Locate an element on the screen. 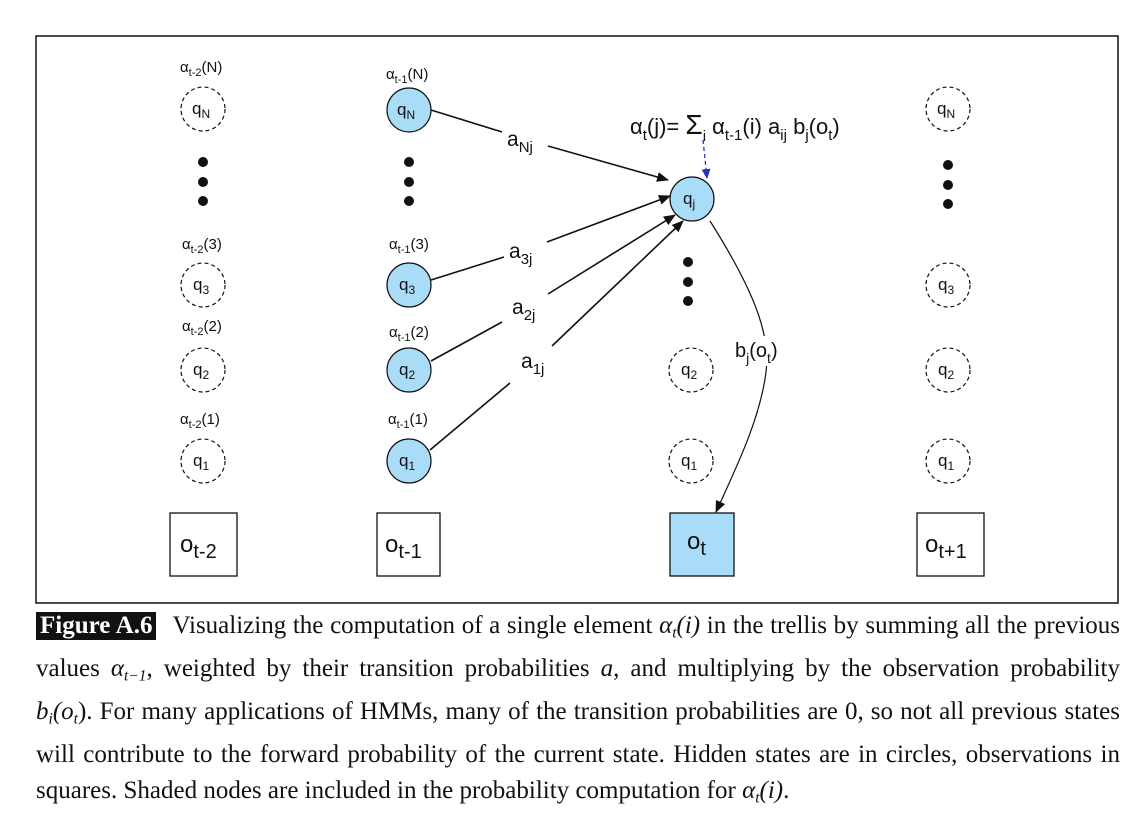  state-t-q2-label: q2 is located at coordinates (689, 371).